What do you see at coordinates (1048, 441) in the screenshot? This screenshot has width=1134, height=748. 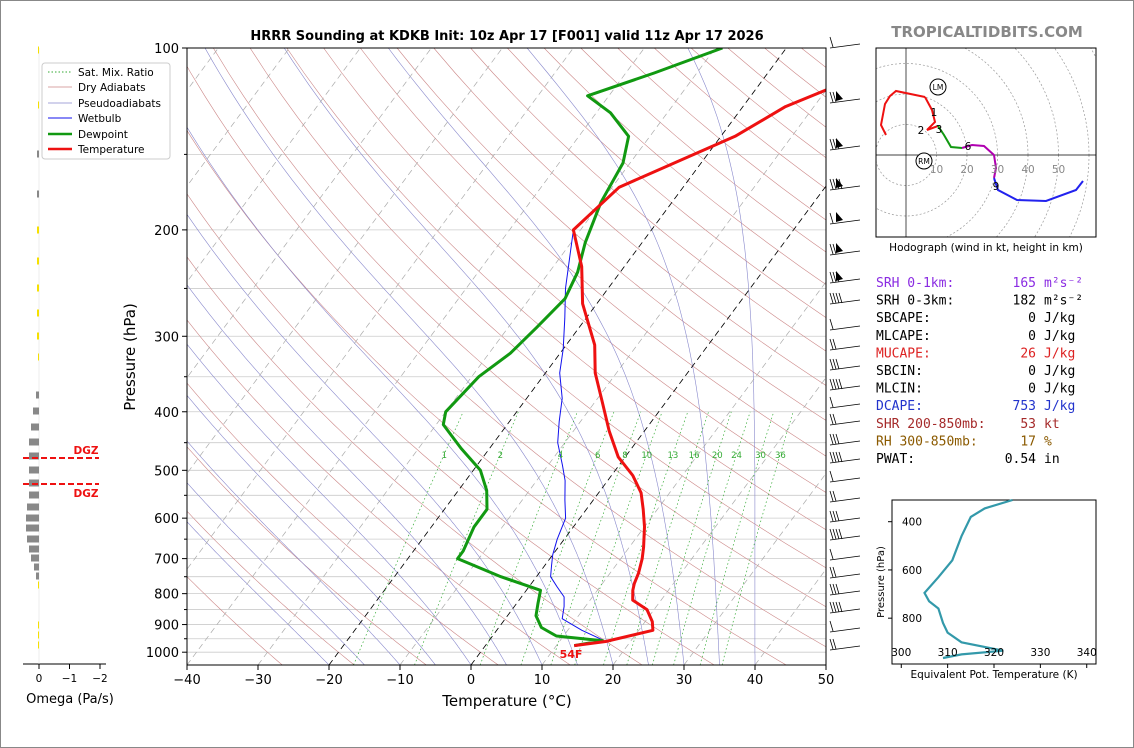 I see `index-unit: %` at bounding box center [1048, 441].